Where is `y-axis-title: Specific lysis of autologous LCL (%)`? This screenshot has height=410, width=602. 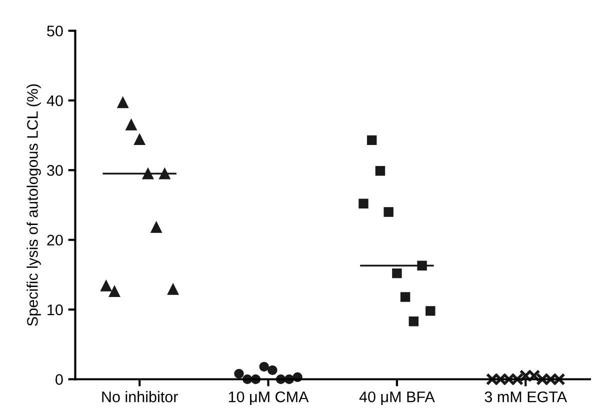
y-axis-title: Specific lysis of autologous LCL (%) is located at coordinates (33, 205).